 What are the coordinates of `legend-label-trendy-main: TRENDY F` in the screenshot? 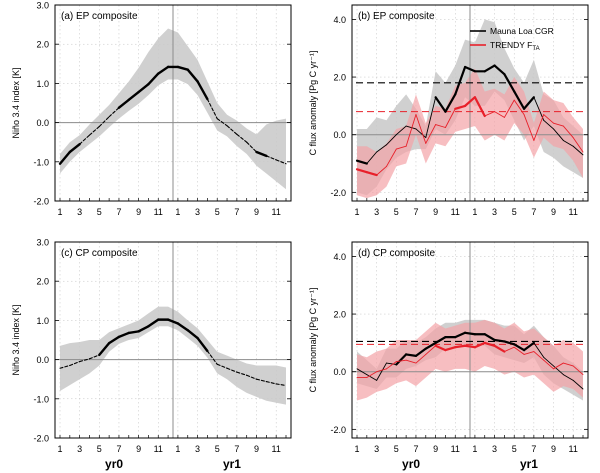 It's located at (511, 45).